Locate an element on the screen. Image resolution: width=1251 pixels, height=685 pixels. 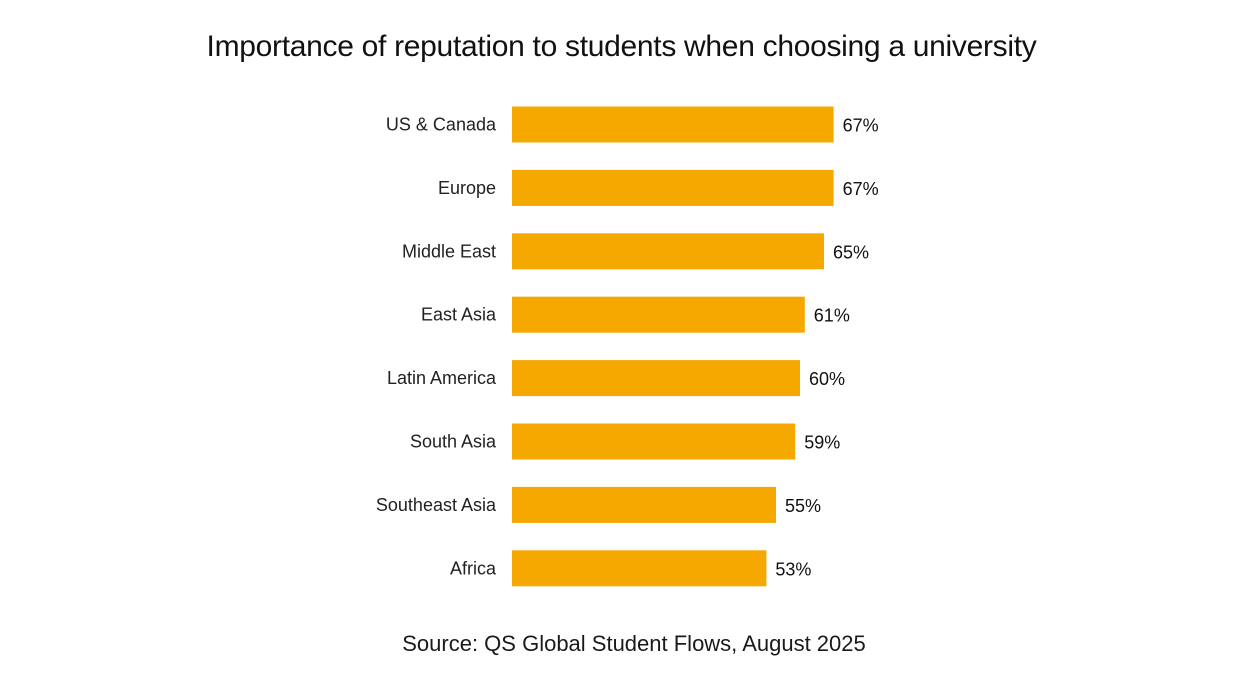
category-label: US & Canada is located at coordinates (441, 125).